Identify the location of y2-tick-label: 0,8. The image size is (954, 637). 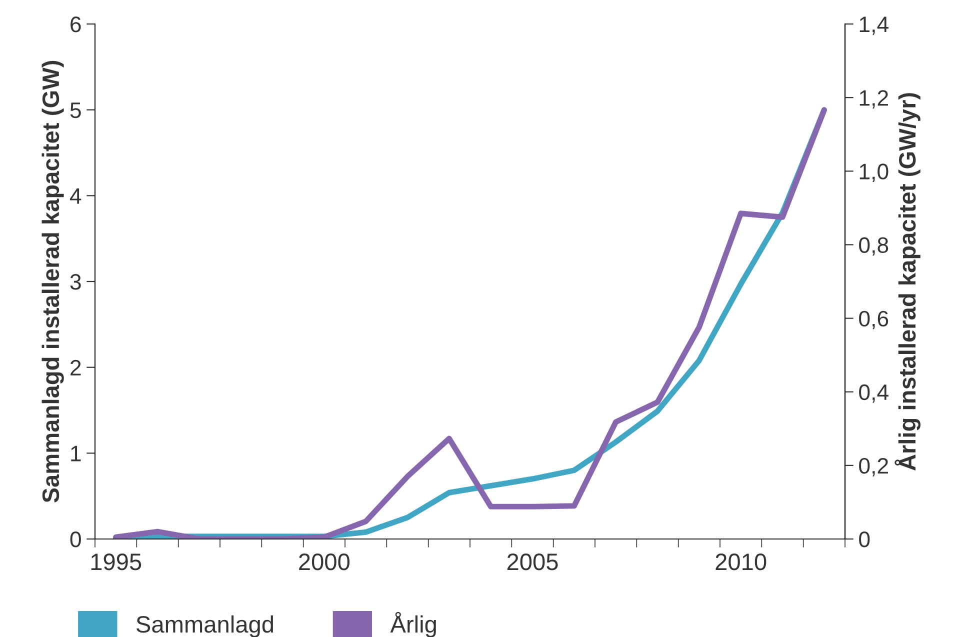
(873, 246).